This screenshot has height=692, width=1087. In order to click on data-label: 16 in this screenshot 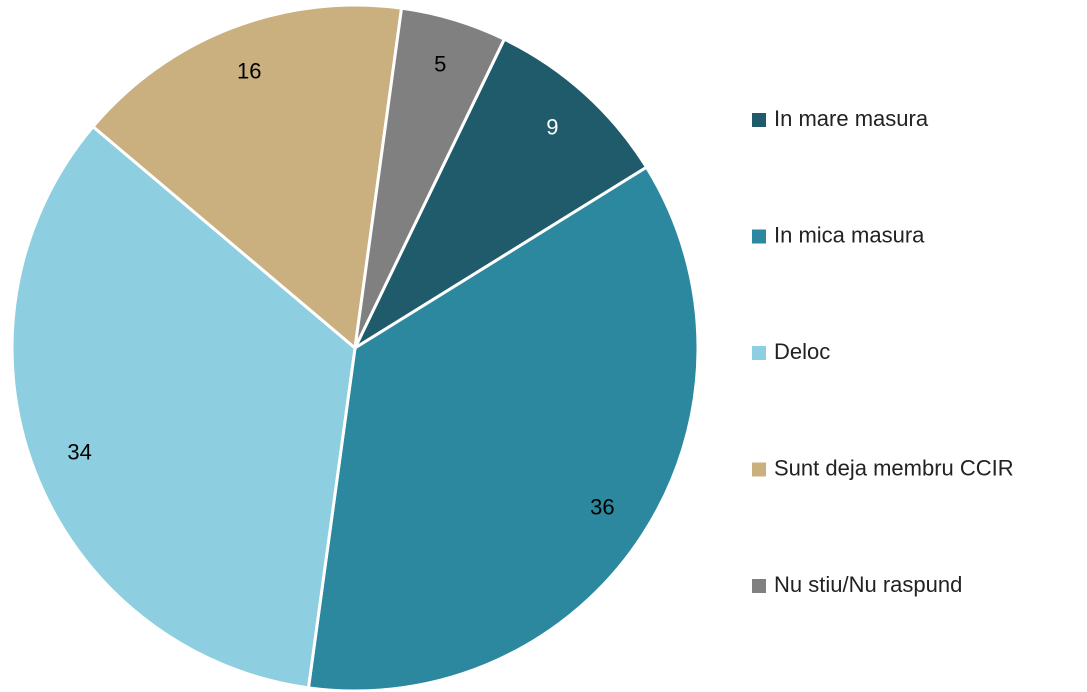, I will do `click(249, 70)`.